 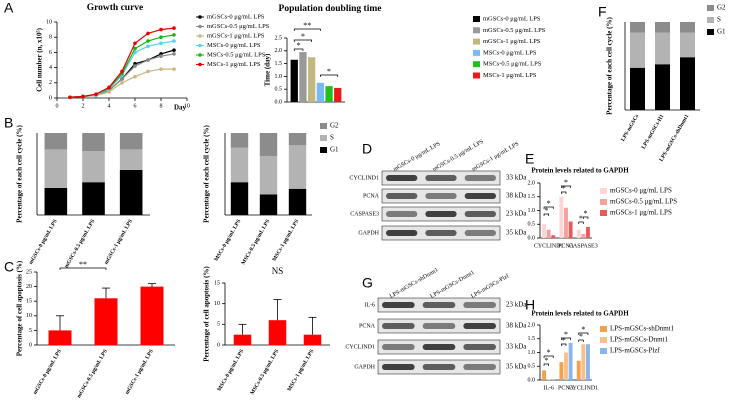 I want to click on panel-letter: H, so click(x=530, y=305).